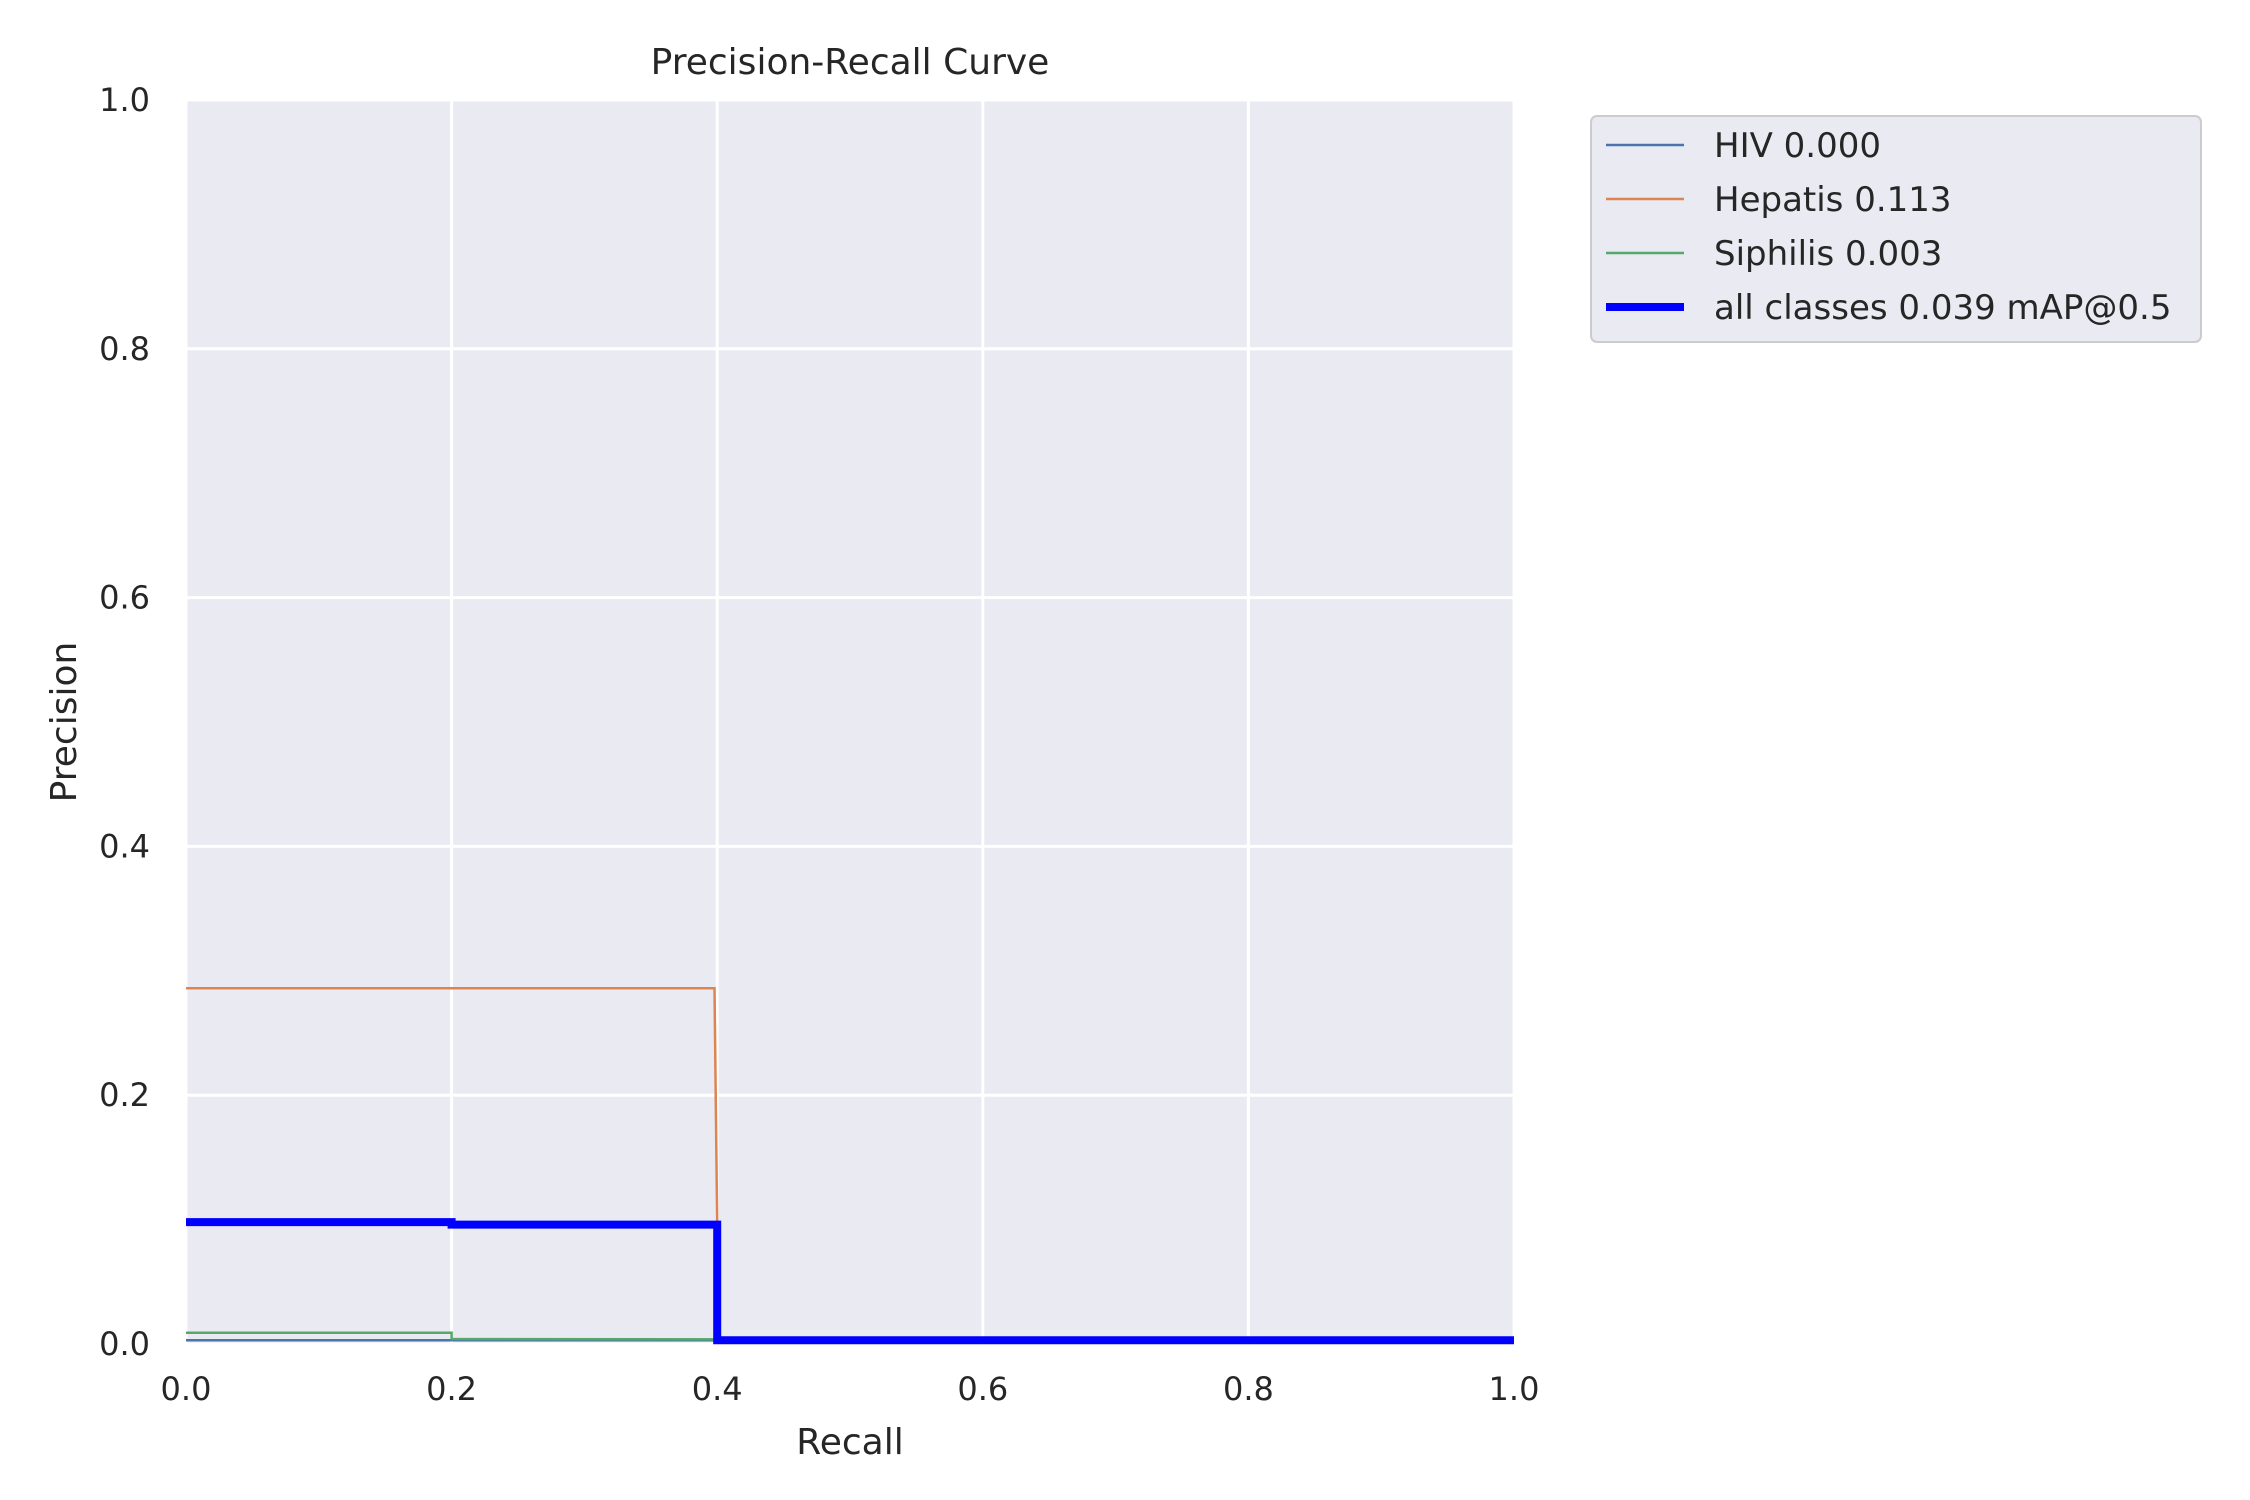 Image resolution: width=2250 pixels, height=1500 pixels. I want to click on series-lines, so click(850, 1165).